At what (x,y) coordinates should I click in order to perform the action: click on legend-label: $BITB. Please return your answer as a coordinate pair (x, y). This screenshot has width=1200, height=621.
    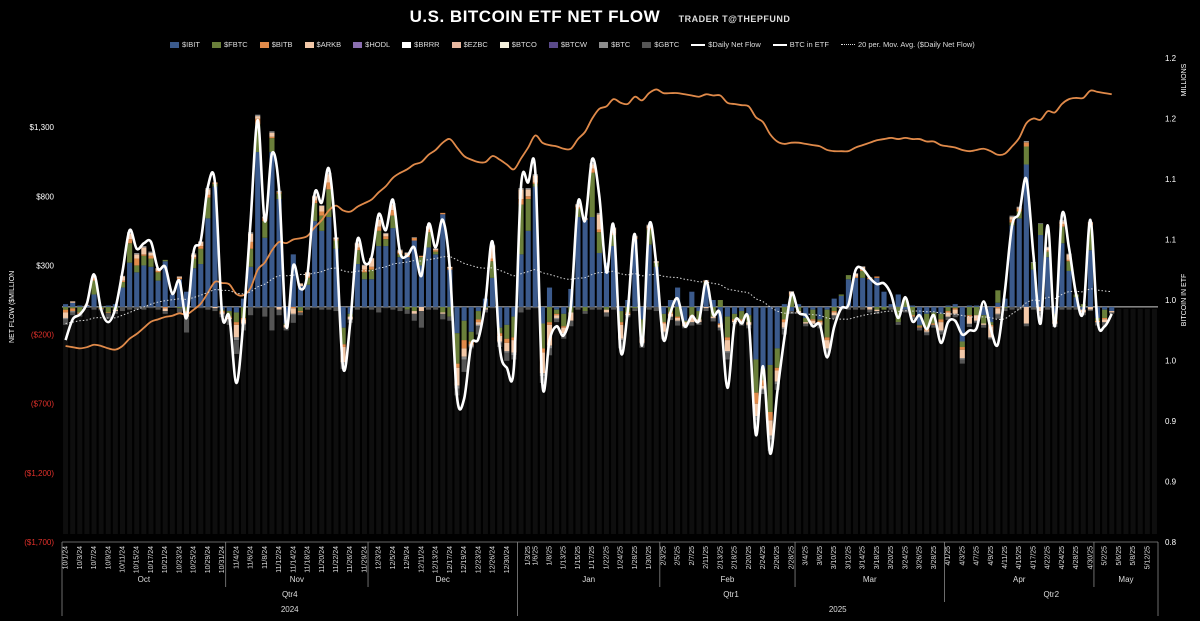
    Looking at the image, I should click on (282, 44).